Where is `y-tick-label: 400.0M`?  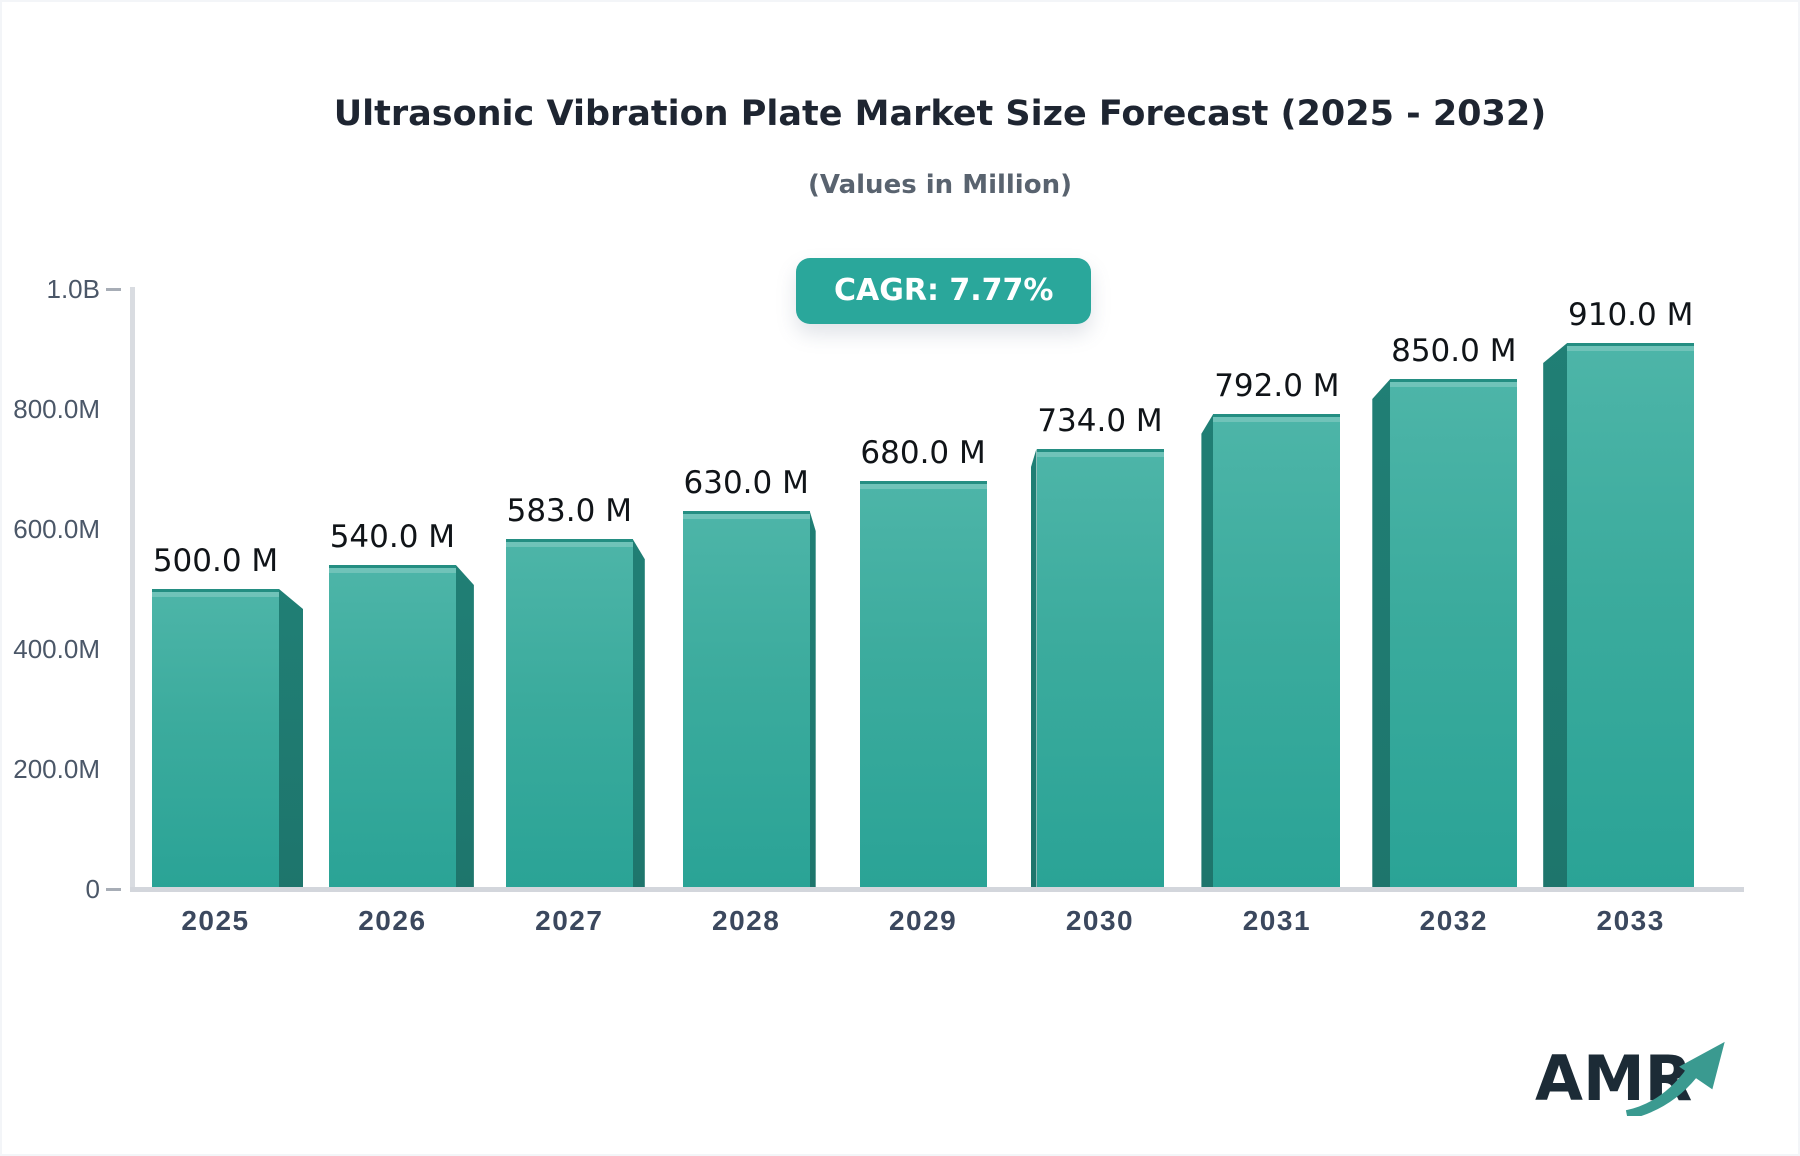 y-tick-label: 400.0M is located at coordinates (56, 649).